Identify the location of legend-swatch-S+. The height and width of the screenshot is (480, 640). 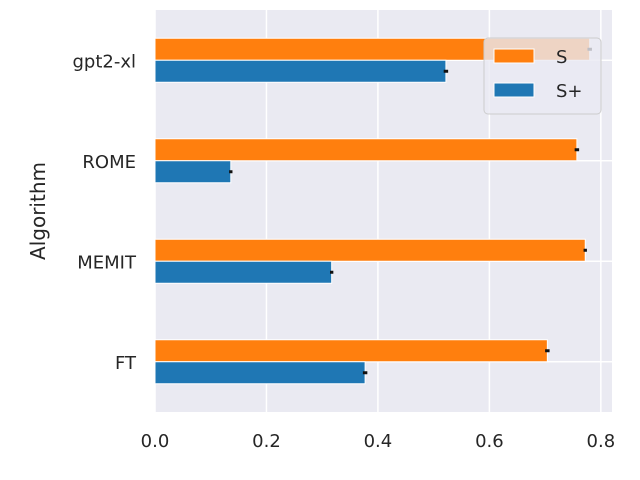
(514, 90).